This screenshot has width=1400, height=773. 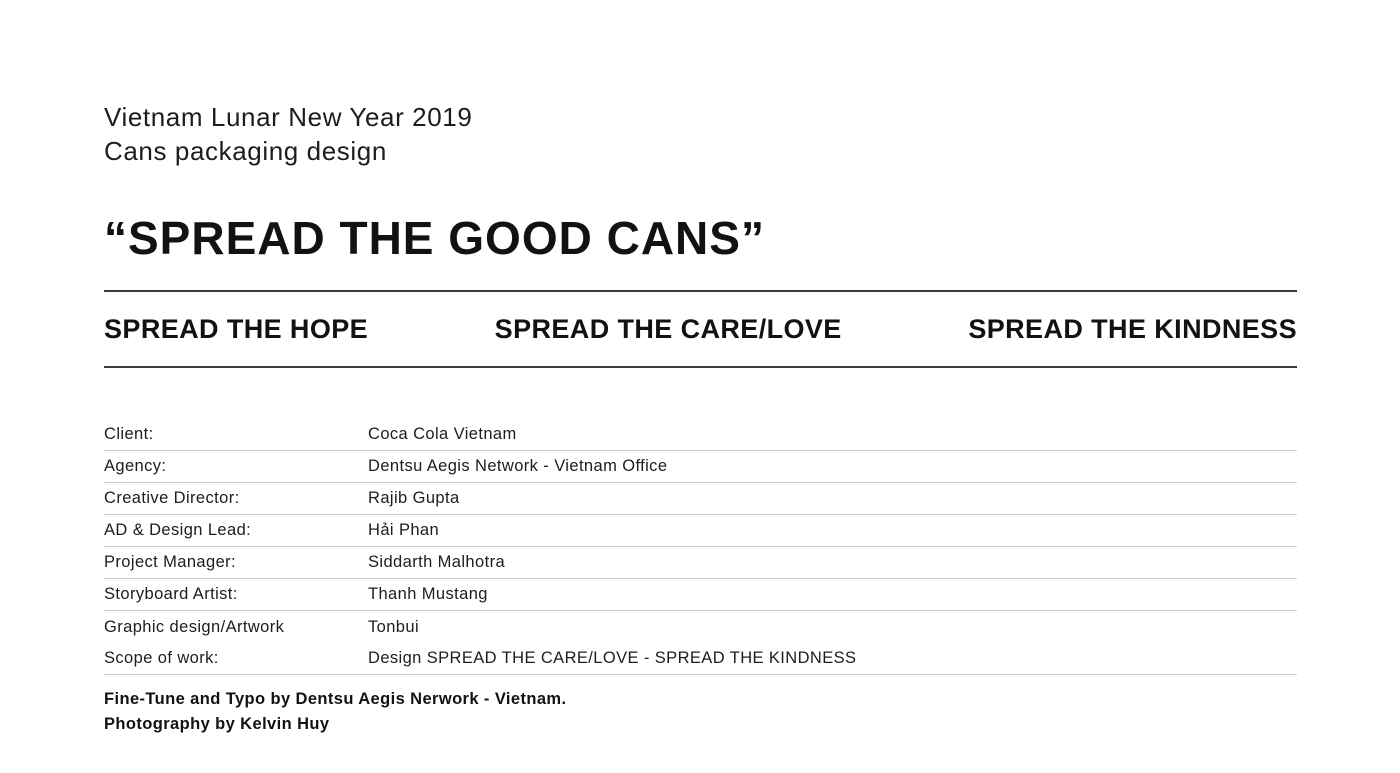 I want to click on credit-label: Graphic design/Artwork, so click(x=194, y=626).